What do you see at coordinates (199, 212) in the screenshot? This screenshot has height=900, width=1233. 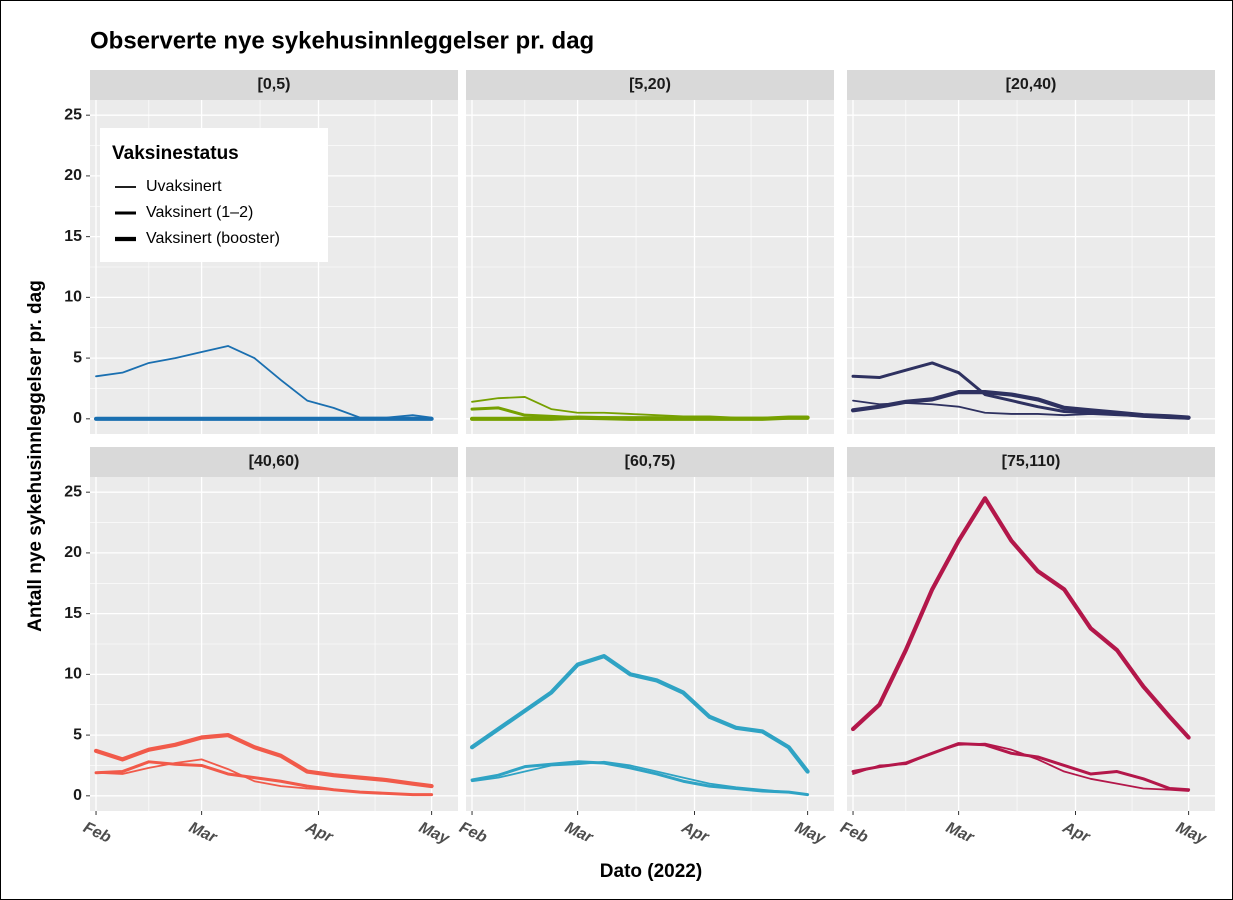 I see `legend-label: Vaksinert (1–2)` at bounding box center [199, 212].